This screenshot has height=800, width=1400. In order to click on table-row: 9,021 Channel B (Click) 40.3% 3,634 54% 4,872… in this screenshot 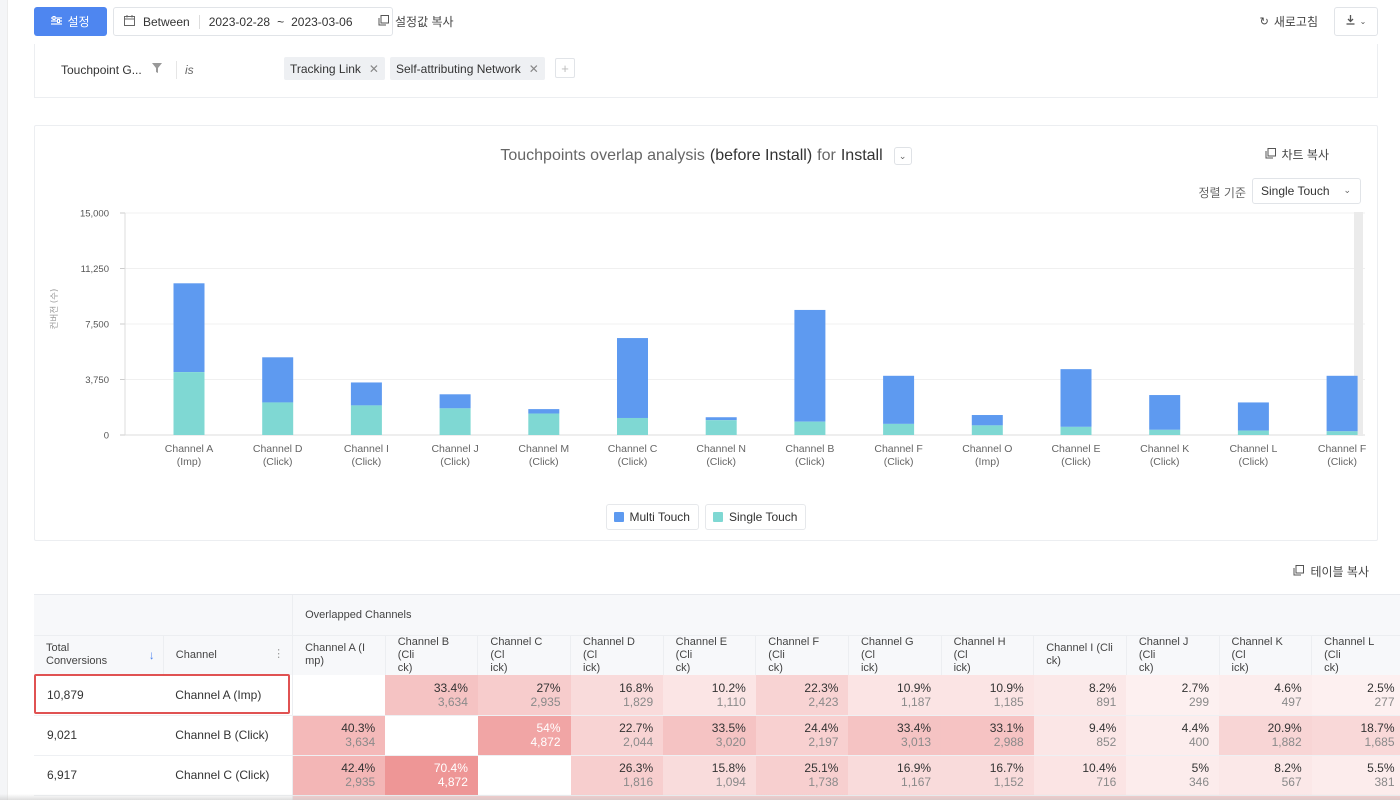, I will do `click(717, 735)`.